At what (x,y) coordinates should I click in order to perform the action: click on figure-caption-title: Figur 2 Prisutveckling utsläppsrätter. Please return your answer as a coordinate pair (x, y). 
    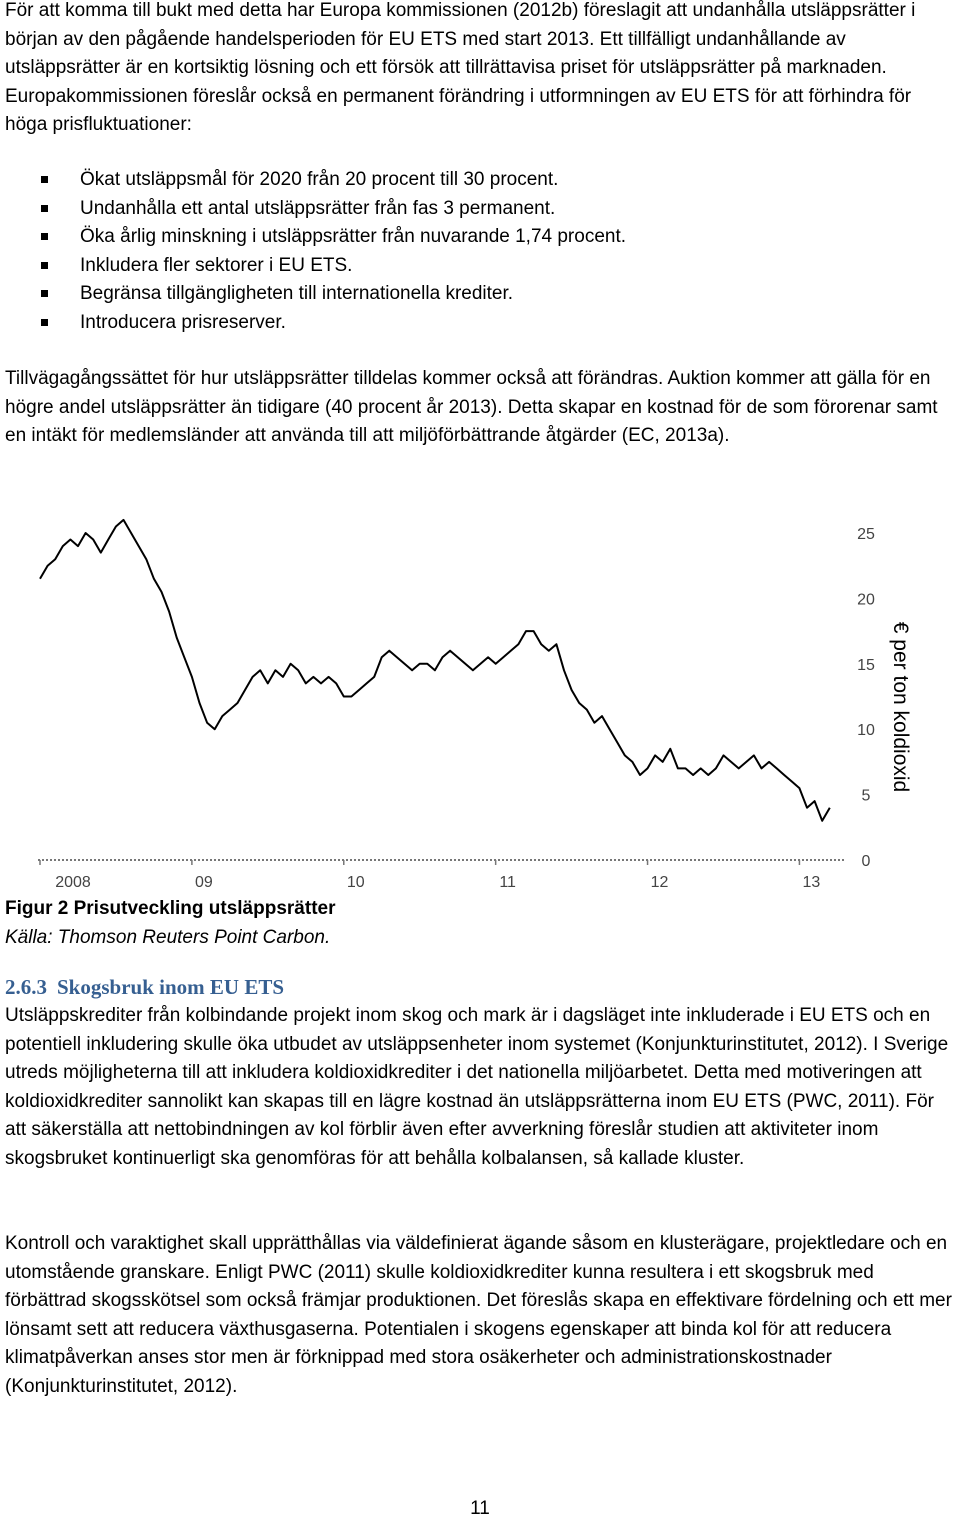
    Looking at the image, I should click on (170, 908).